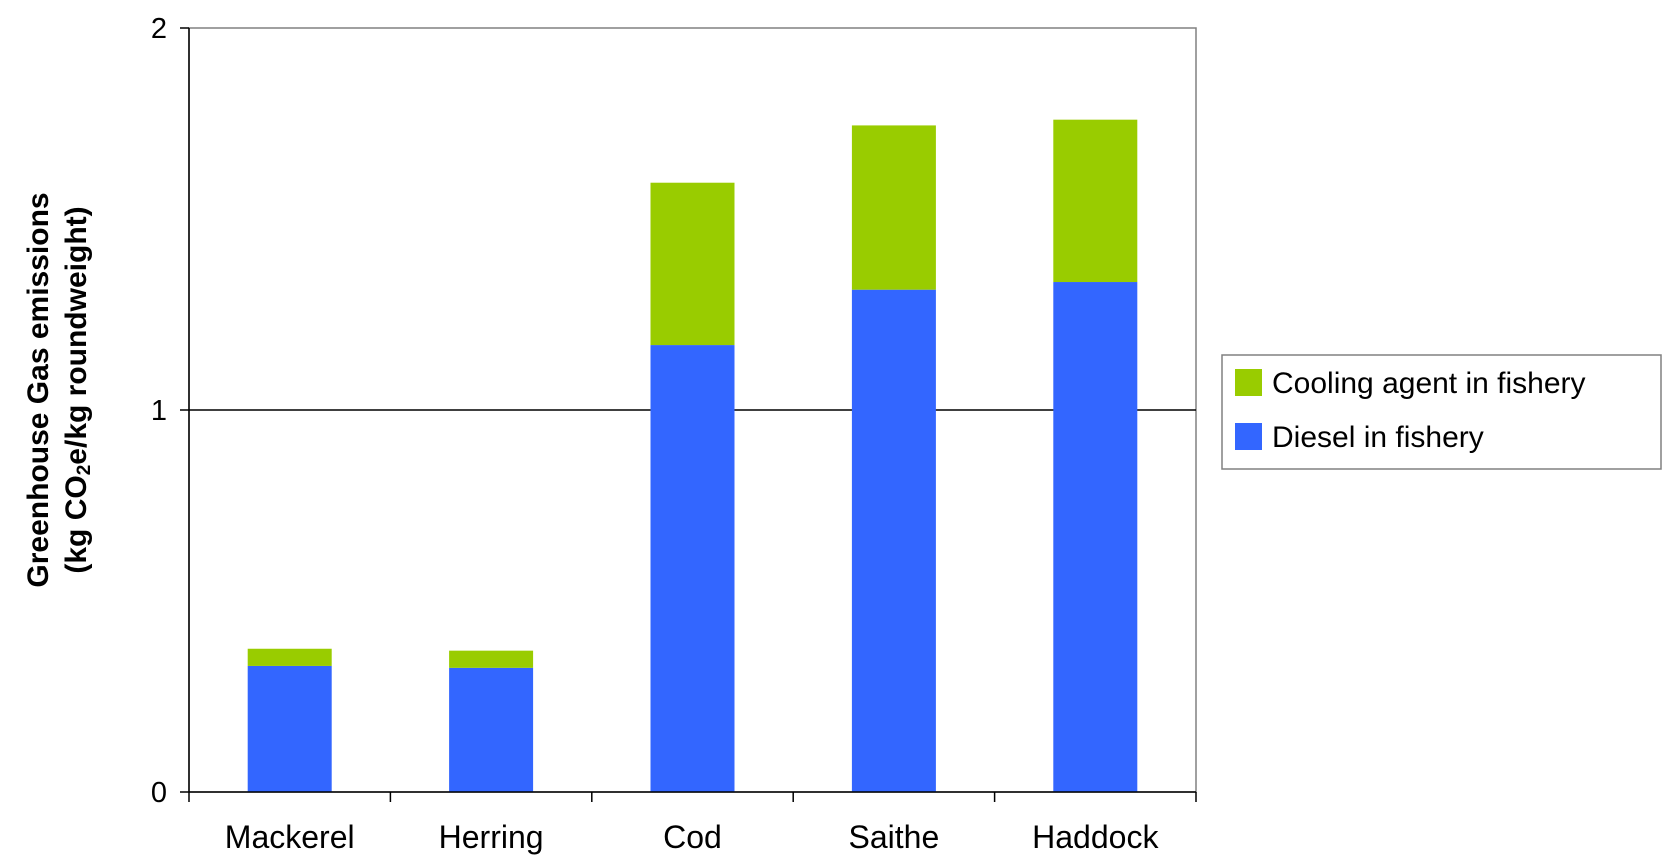 Image resolution: width=1663 pixels, height=865 pixels. What do you see at coordinates (76, 524) in the screenshot?
I see `y-axis-title-line2-part1: (kg CO` at bounding box center [76, 524].